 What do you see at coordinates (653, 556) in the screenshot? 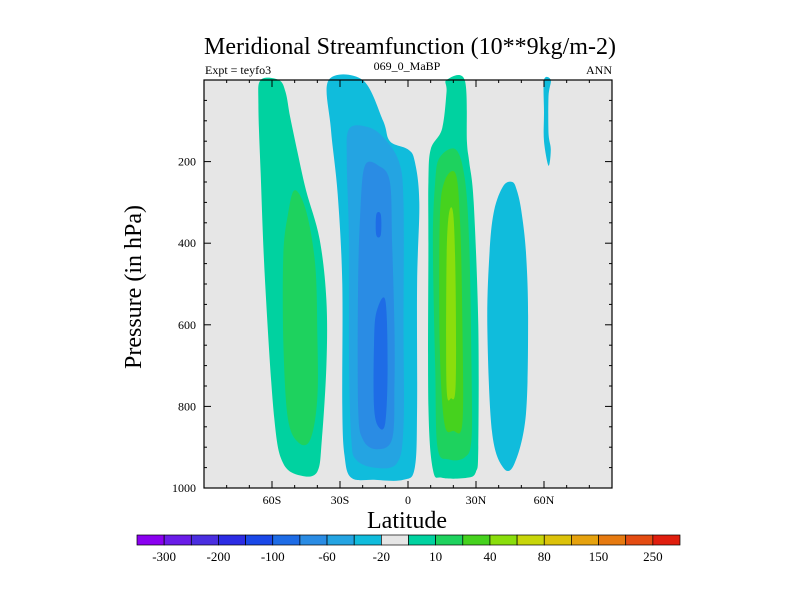
I see `colorbar-label: 250` at bounding box center [653, 556].